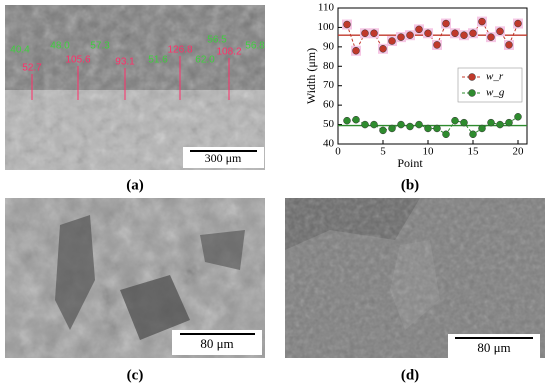 This screenshot has width=550, height=384. I want to click on x-tick-label: 5, so click(383, 152).